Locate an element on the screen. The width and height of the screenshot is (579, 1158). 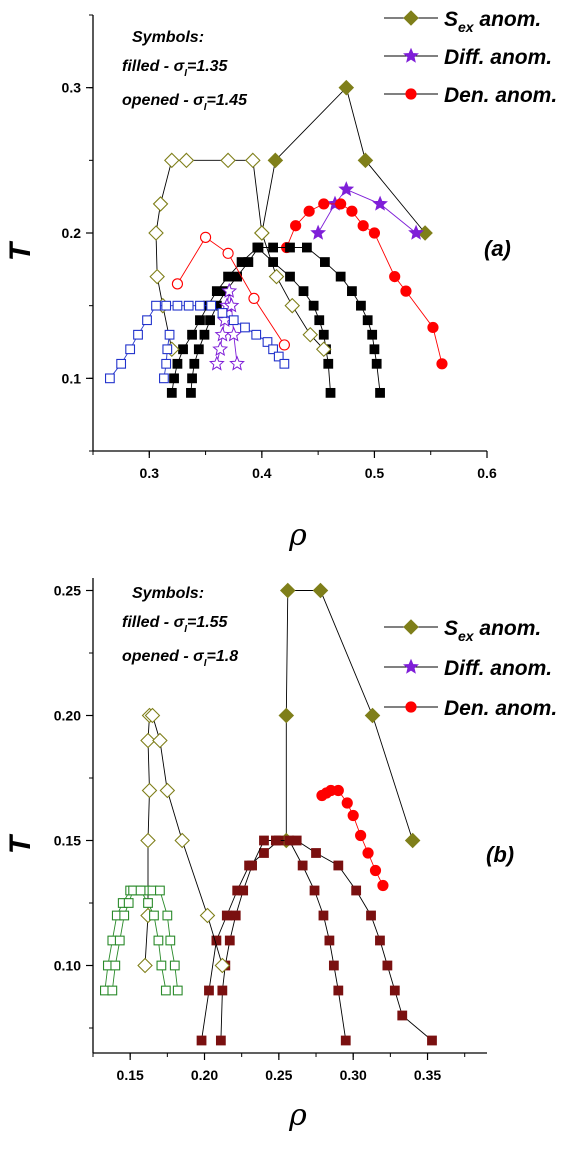
series-sex-1.45 is located at coordinates (240, 255).